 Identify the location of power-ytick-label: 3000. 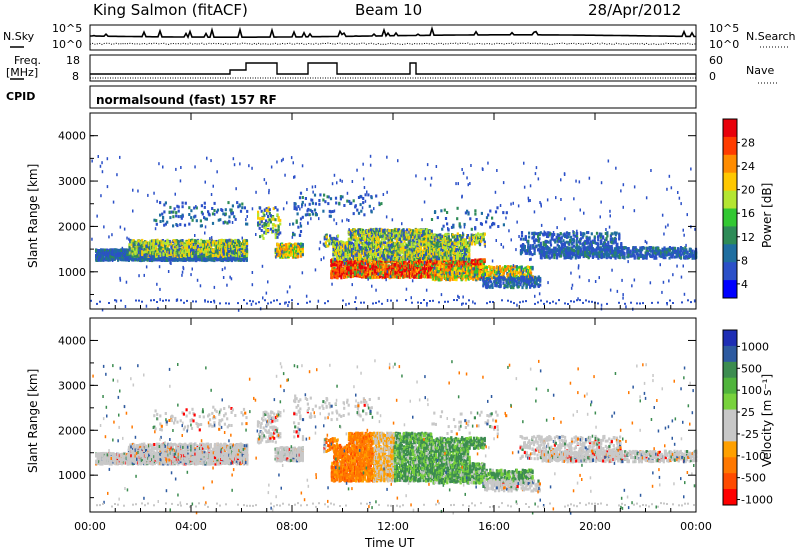
(72, 181).